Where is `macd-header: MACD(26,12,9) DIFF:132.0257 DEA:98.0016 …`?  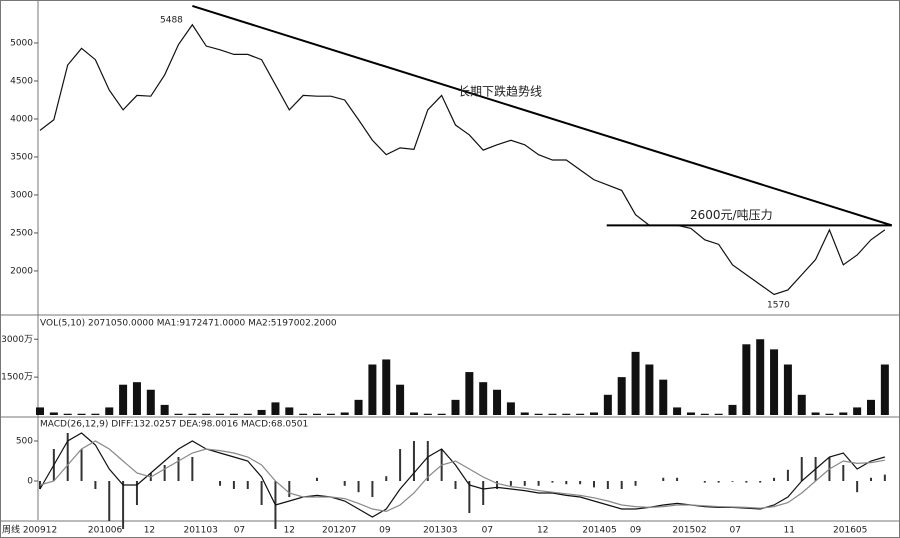
macd-header: MACD(26,12,9) DIFF:132.0257 DEA:98.0016 … is located at coordinates (174, 425).